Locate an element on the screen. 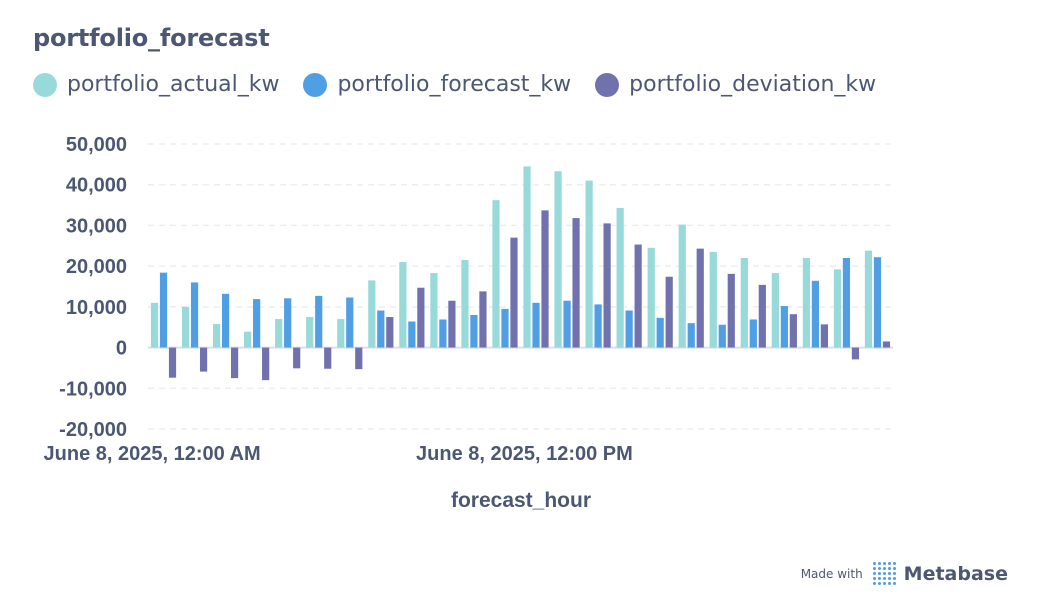 The image size is (1042, 604). x-tick-label: June 8, 2025, 12:00 PM is located at coordinates (524, 454).